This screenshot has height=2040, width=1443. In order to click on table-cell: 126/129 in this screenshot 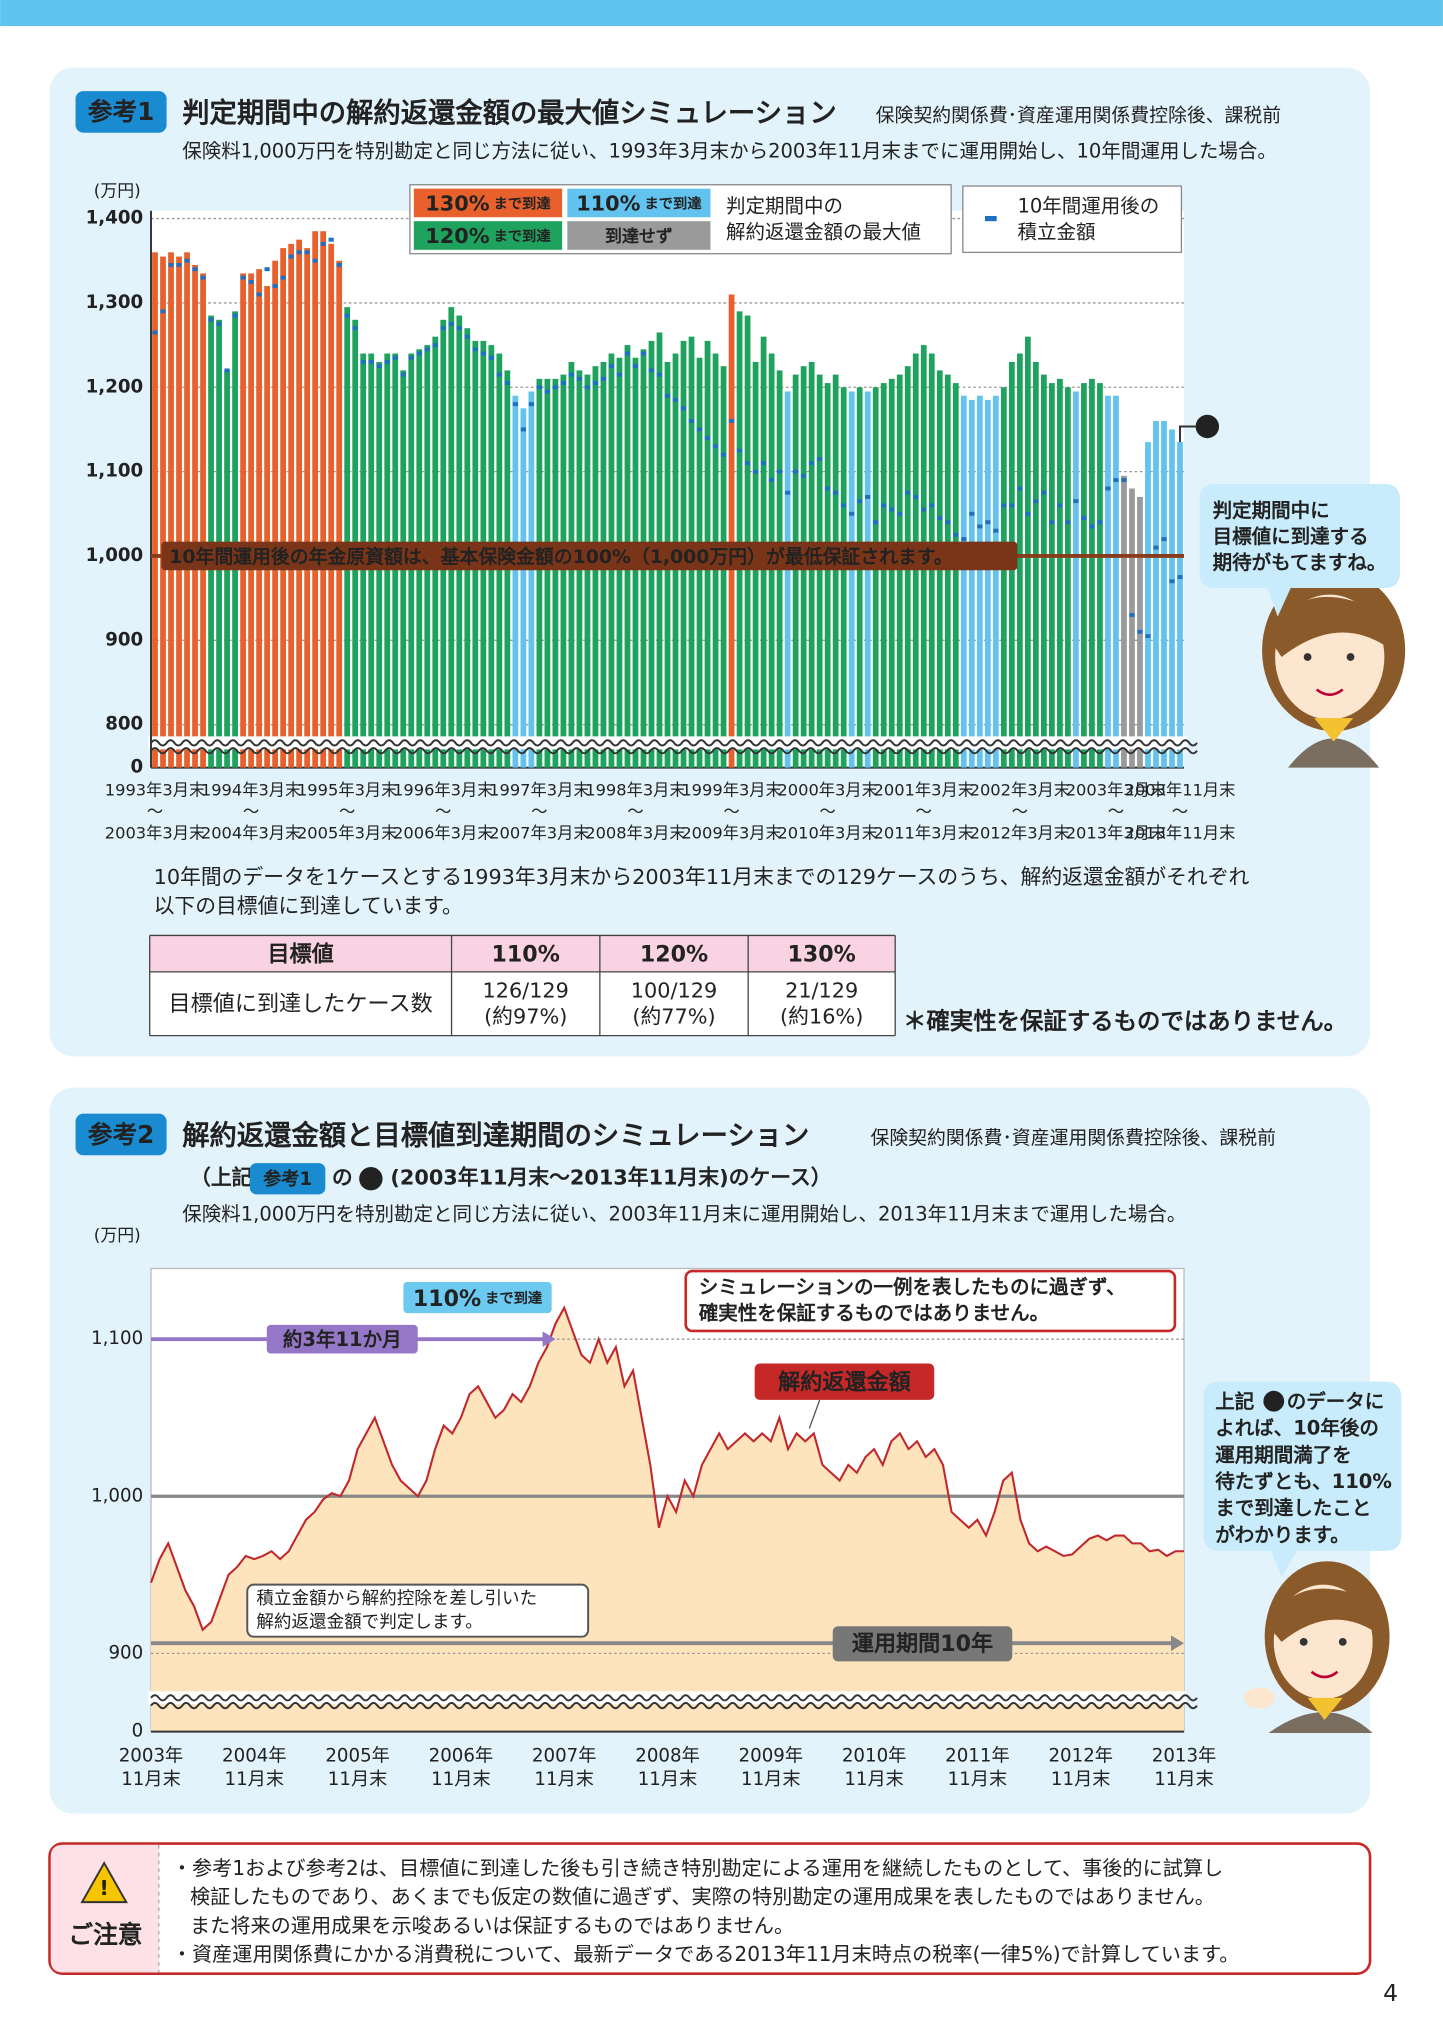, I will do `click(525, 990)`.